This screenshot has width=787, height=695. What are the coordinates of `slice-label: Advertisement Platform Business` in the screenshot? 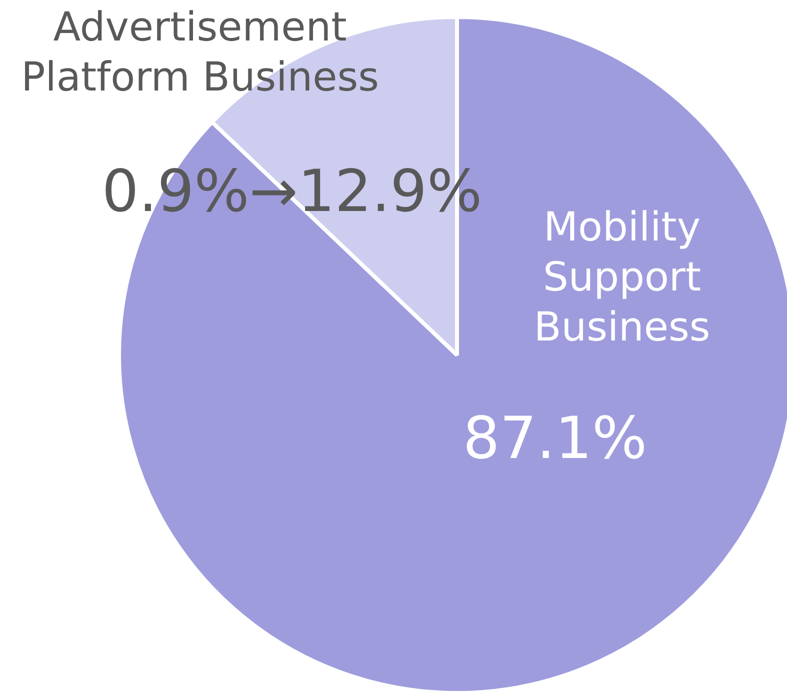 It's located at (200, 52).